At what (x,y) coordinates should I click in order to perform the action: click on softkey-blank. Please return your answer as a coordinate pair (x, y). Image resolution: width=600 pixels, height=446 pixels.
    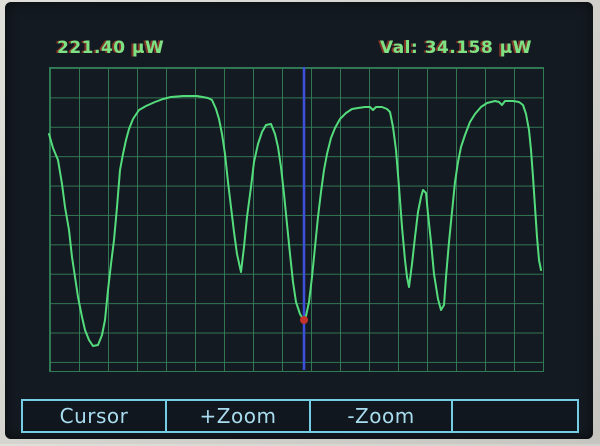
    Looking at the image, I should click on (514, 416).